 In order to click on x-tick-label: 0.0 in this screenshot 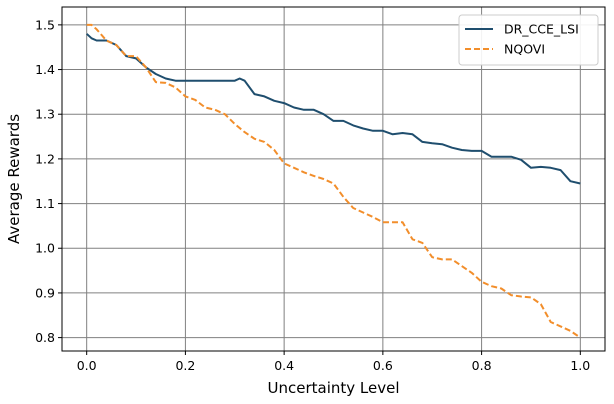, I will do `click(87, 365)`.